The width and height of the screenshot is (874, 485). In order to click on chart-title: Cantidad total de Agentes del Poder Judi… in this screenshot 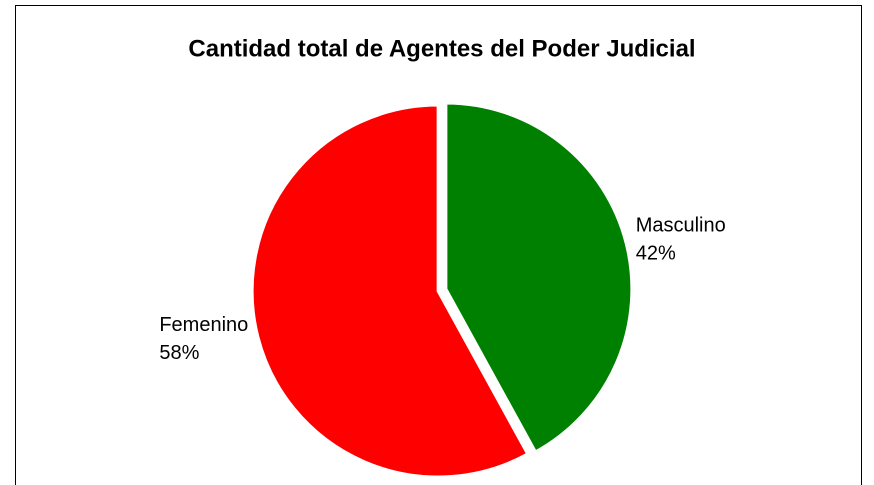, I will do `click(441, 48)`.